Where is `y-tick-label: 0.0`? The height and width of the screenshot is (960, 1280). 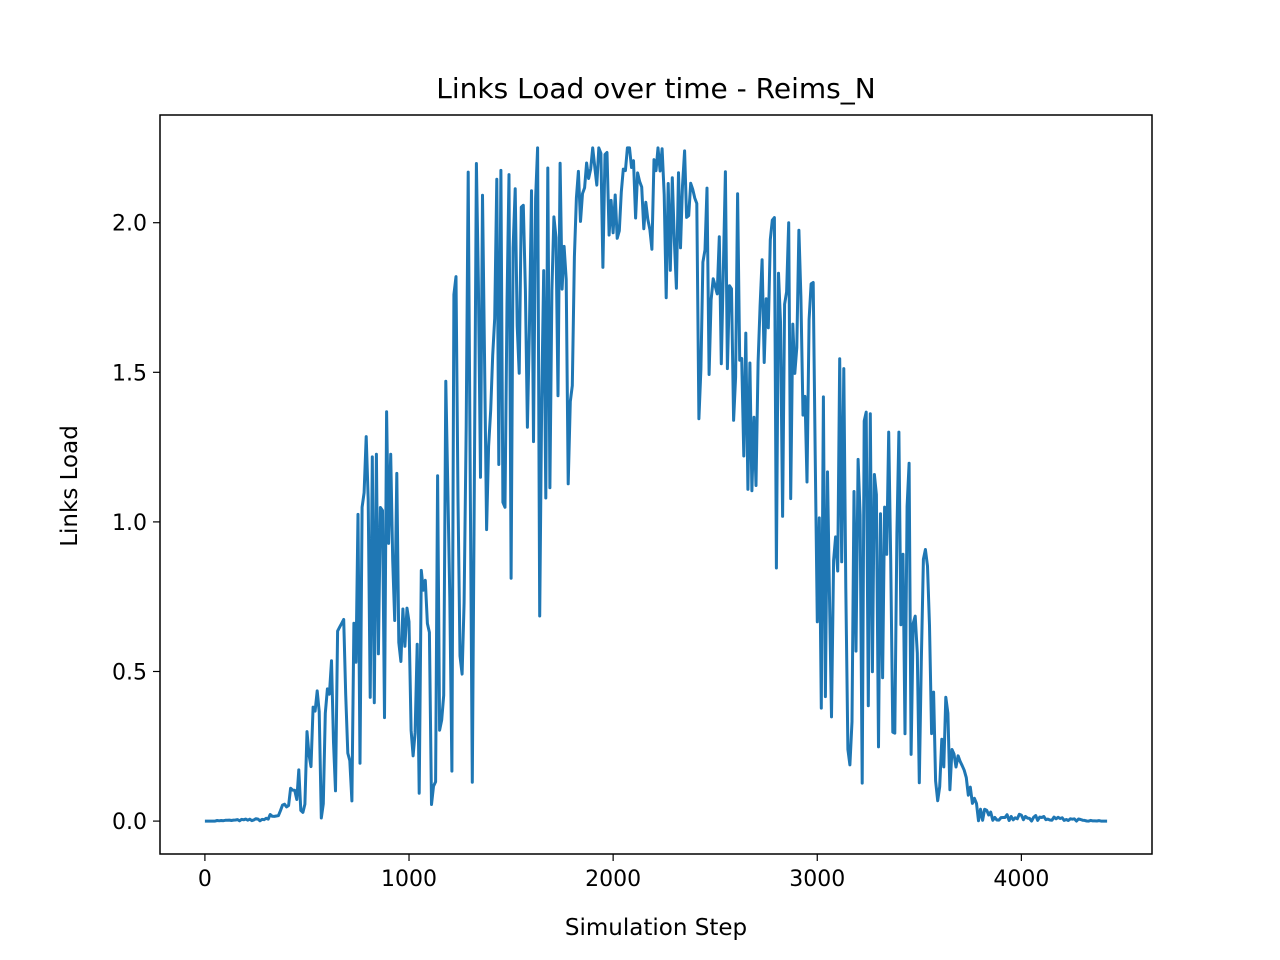
y-tick-label: 0.0 is located at coordinates (129, 822).